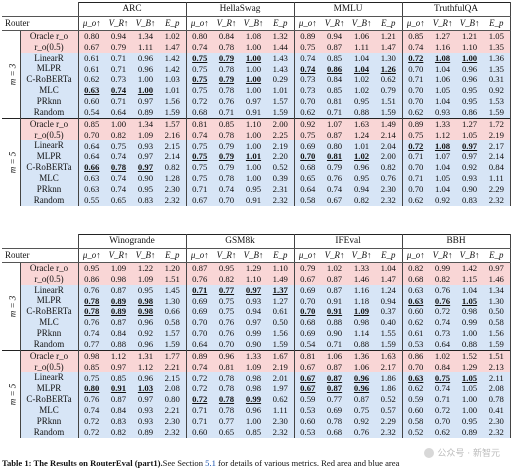 The height and width of the screenshot is (470, 512). What do you see at coordinates (173, 36) in the screenshot?
I see `value-cell: 1.02` at bounding box center [173, 36].